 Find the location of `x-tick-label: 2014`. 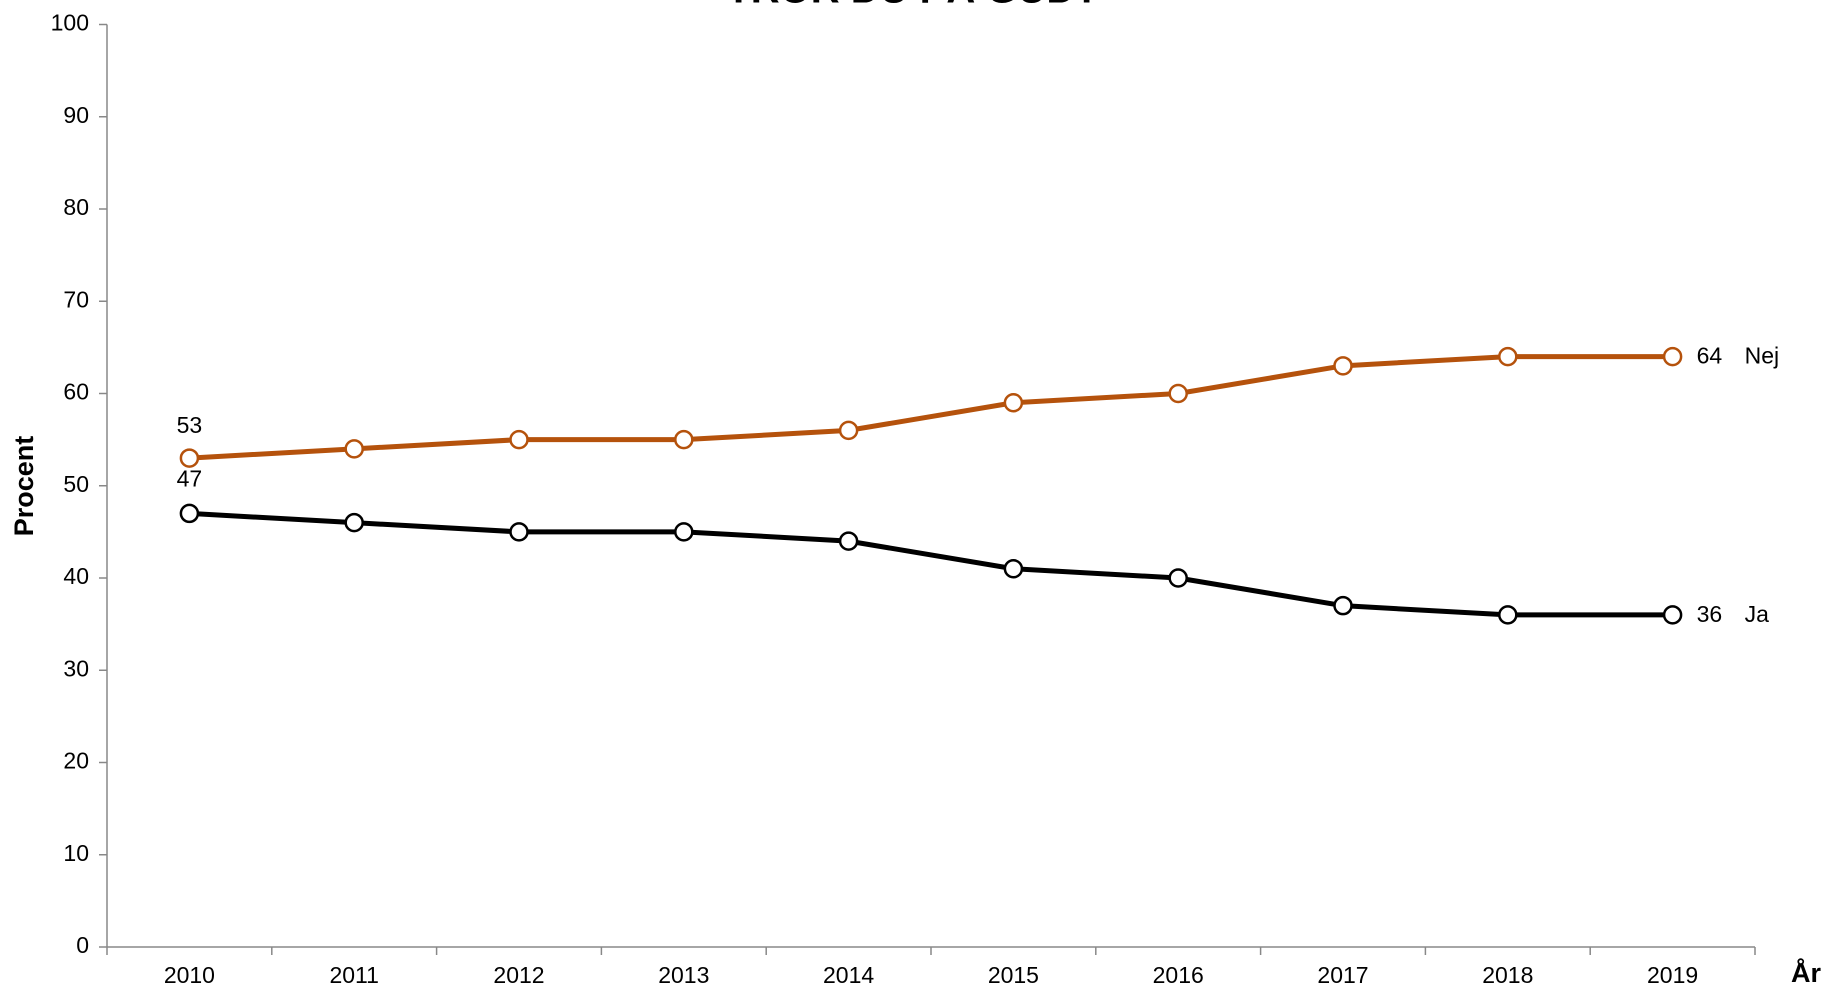

x-tick-label: 2014 is located at coordinates (848, 975).